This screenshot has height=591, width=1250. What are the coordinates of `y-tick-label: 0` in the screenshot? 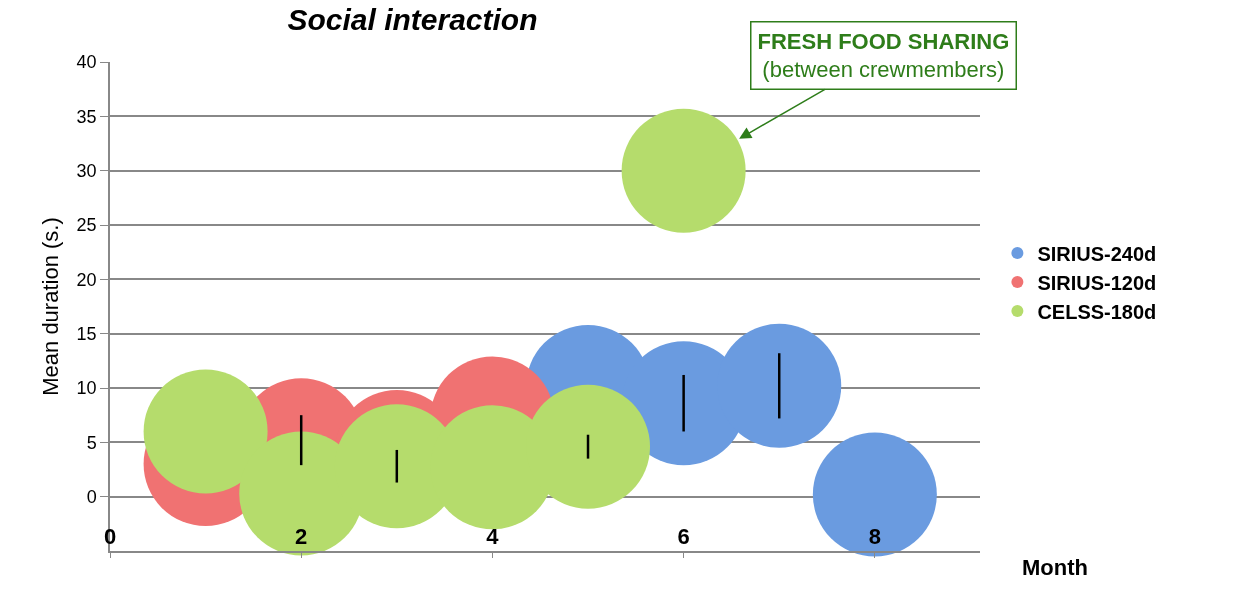 It's located at (91, 496).